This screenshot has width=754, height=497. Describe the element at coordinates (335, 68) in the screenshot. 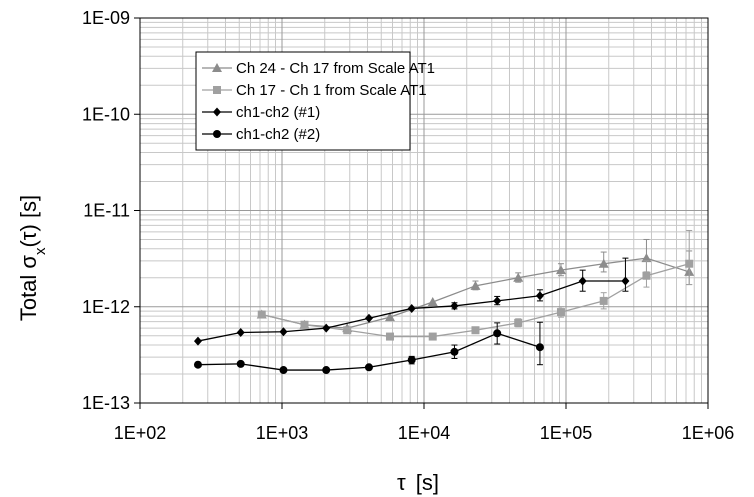

I see `legend-label: Ch 24 - Ch 17 from Scale AT1` at that location.